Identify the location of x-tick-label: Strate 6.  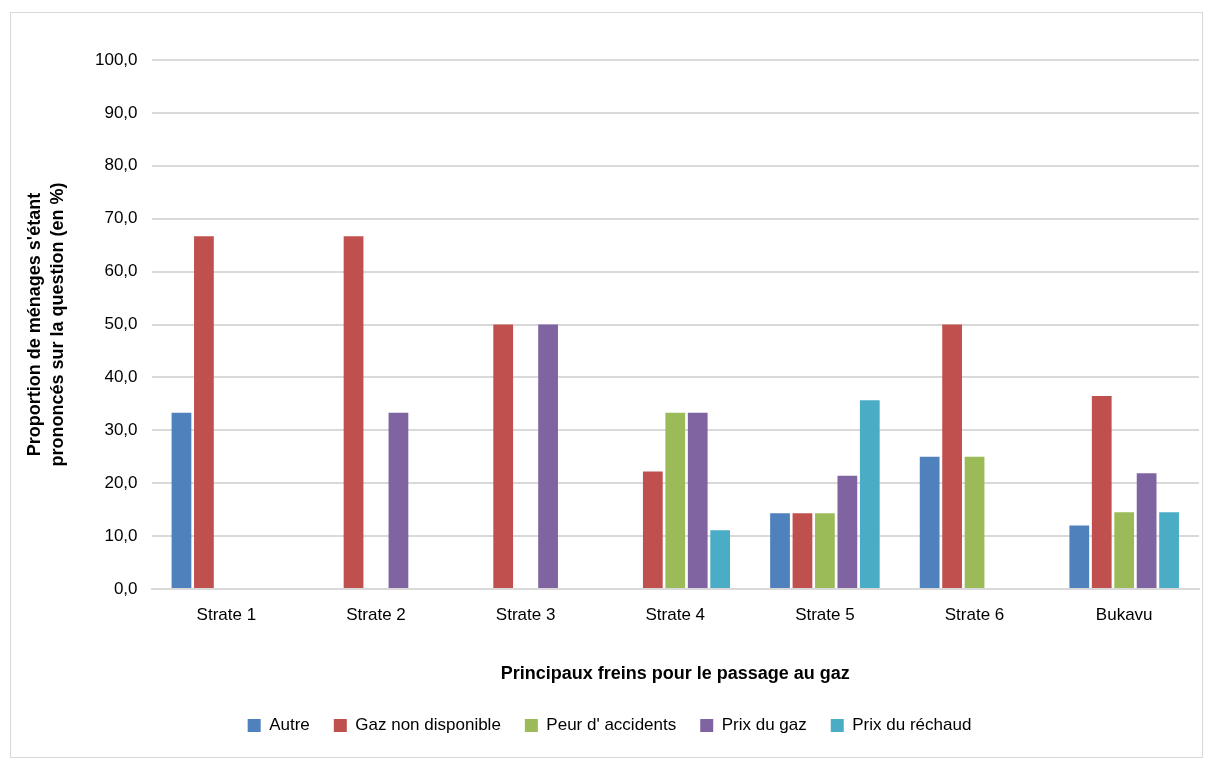
(974, 614).